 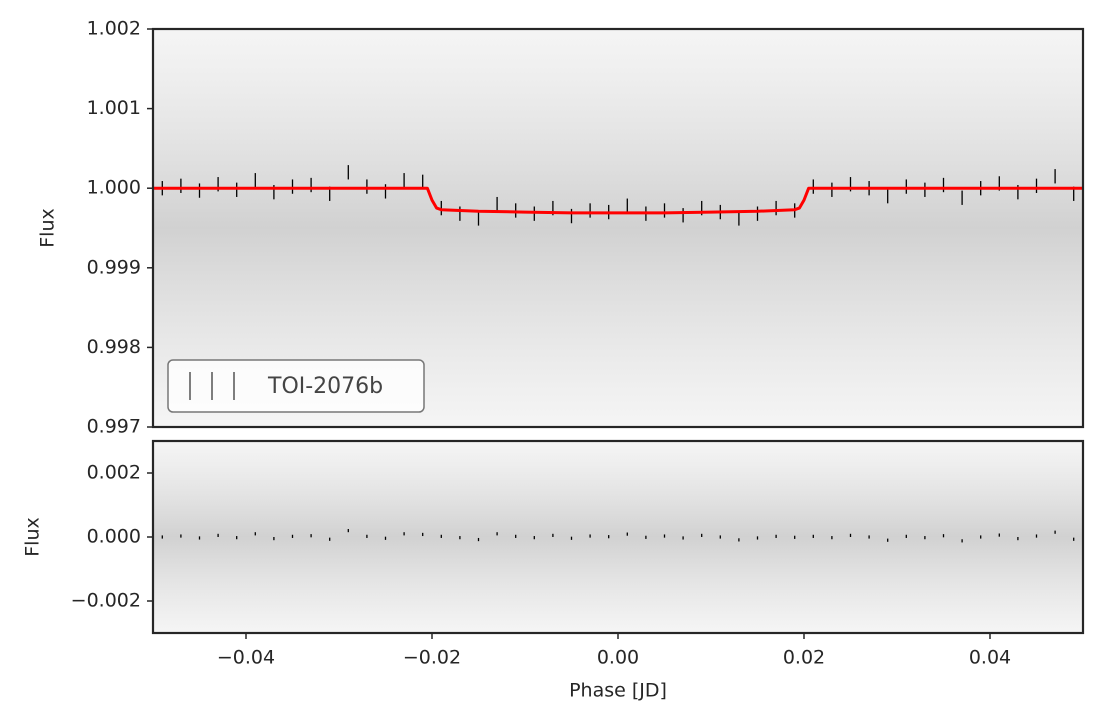 What do you see at coordinates (114, 108) in the screenshot?
I see `y-tick-label: 1.001` at bounding box center [114, 108].